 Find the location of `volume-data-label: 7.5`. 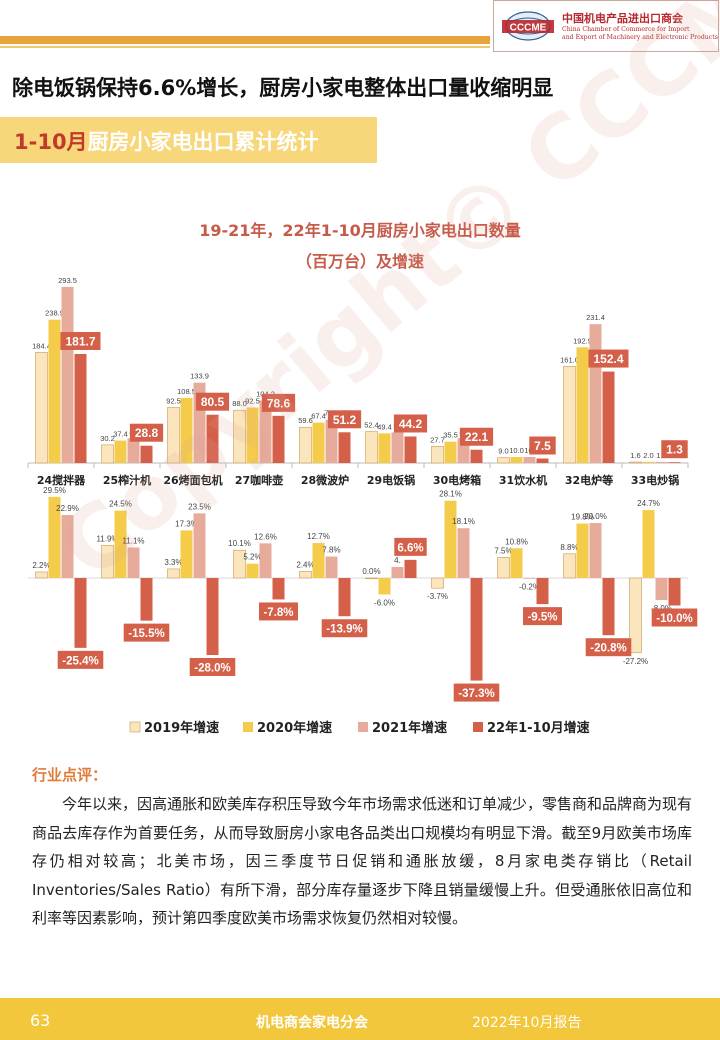

volume-data-label: 7.5 is located at coordinates (542, 446).